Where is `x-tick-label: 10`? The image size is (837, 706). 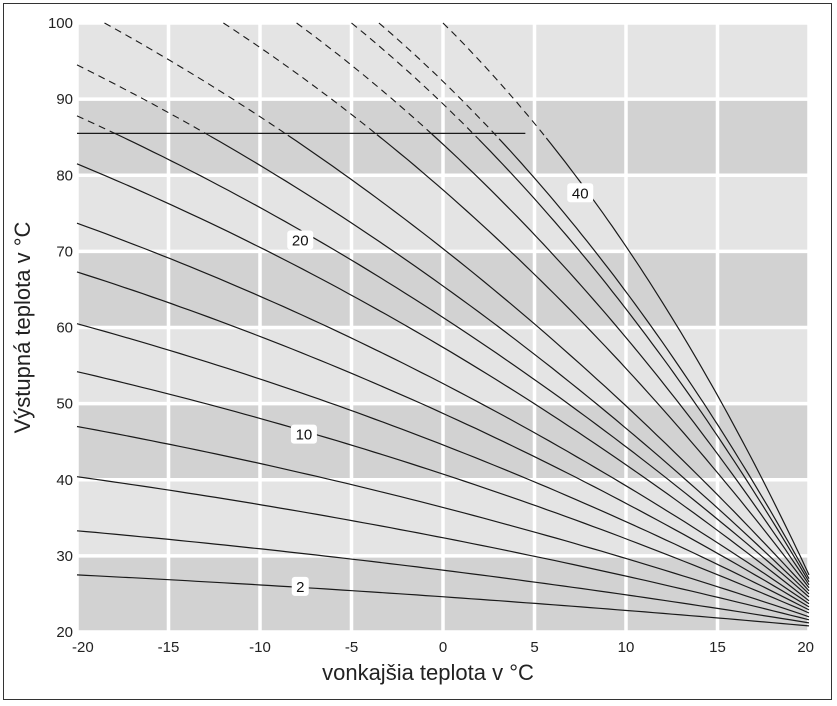
x-tick-label: 10 is located at coordinates (626, 647).